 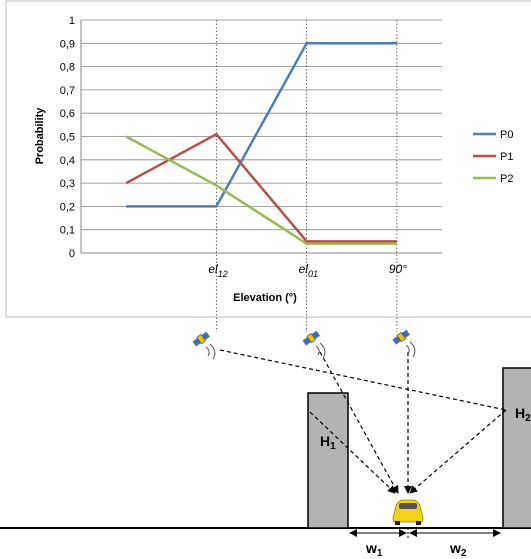 What do you see at coordinates (67, 138) in the screenshot?
I see `y-tick-label: 0,5` at bounding box center [67, 138].